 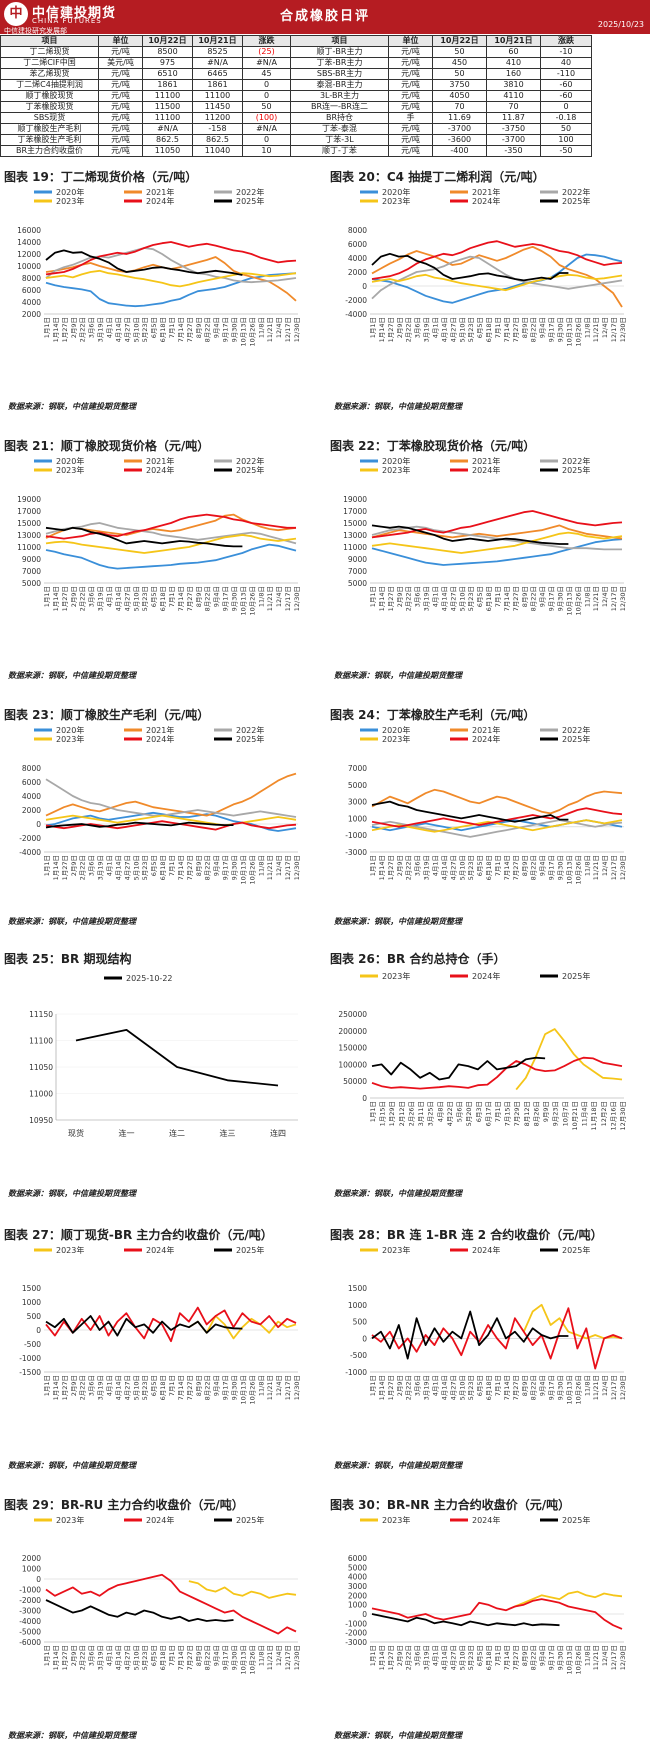 I want to click on table-cell: -158, so click(x=217, y=129).